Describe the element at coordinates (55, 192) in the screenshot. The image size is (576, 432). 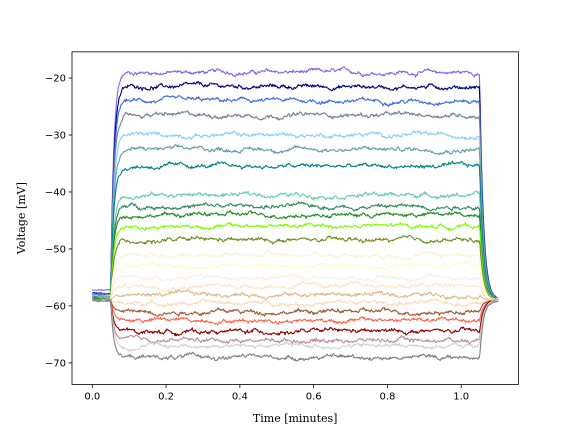
I see `y-tick-label: −40` at that location.